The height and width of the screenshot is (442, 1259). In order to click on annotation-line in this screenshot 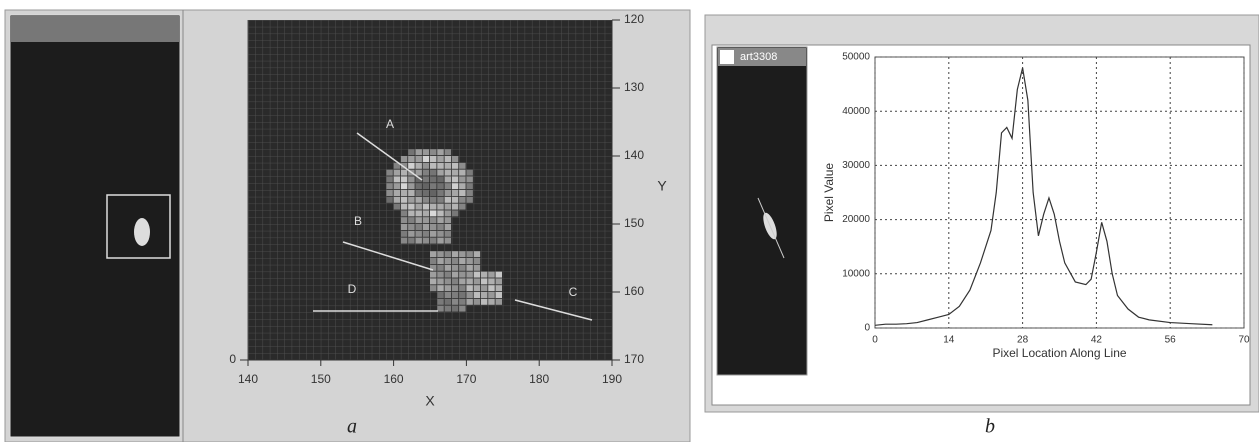, I will do `click(553, 310)`.